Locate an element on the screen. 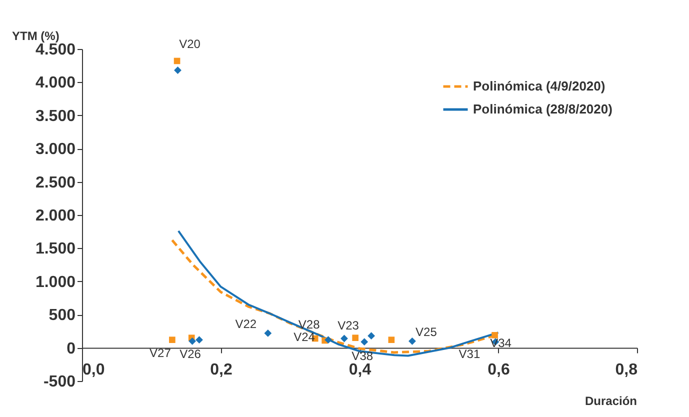 This screenshot has height=417, width=689. x-tick-label: 0,6 is located at coordinates (499, 369).